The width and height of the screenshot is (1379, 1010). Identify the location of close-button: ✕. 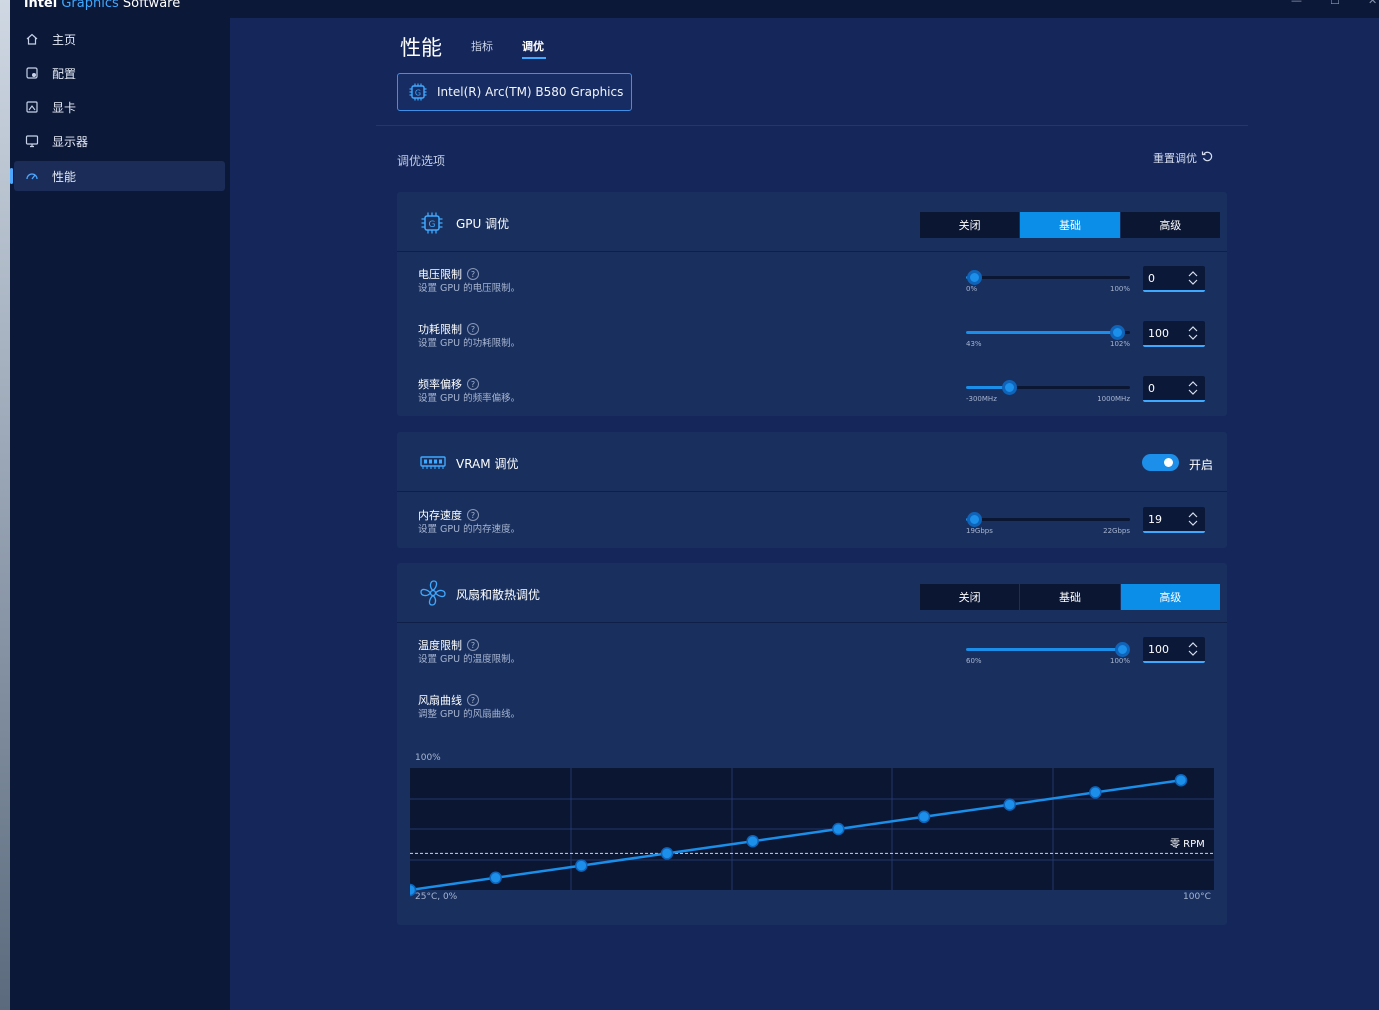
(1373, 3).